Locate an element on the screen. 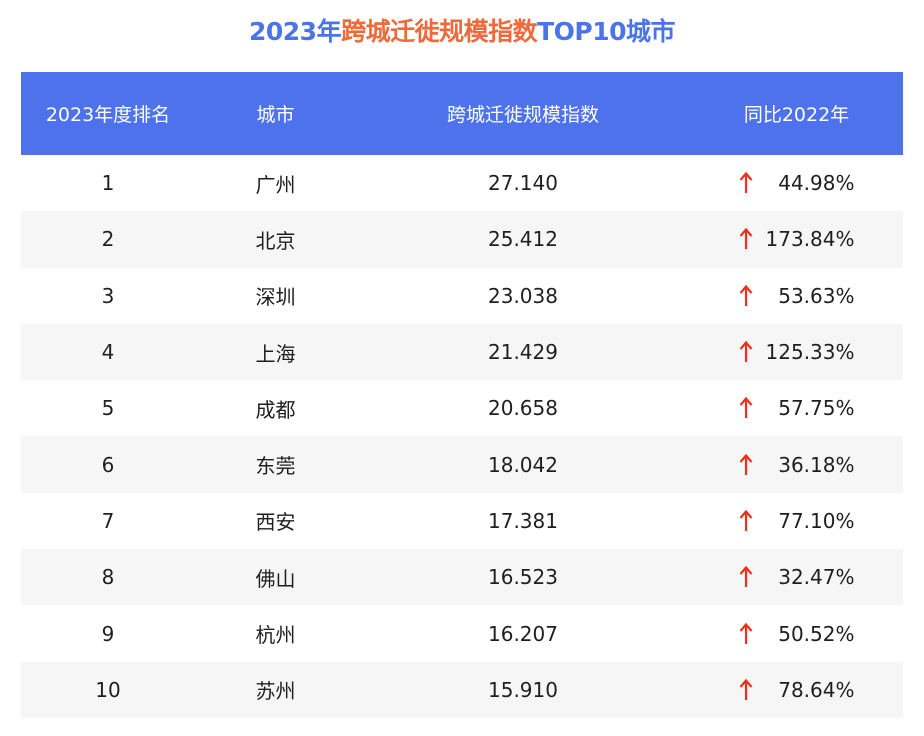  change-cell: 78.64% is located at coordinates (796, 690).